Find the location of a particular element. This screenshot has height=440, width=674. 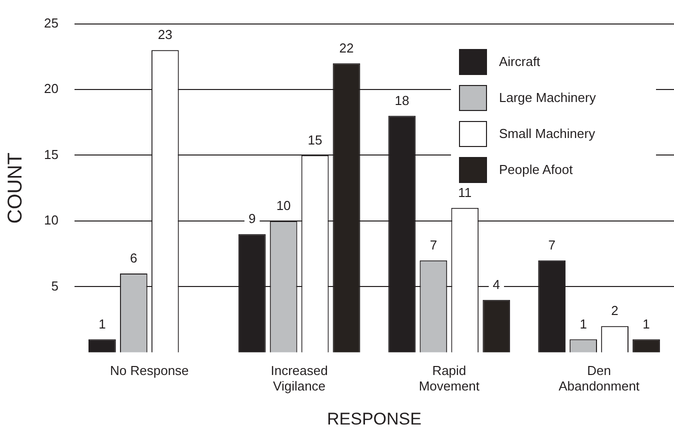

y-tick-label: 15 is located at coordinates (51, 154).